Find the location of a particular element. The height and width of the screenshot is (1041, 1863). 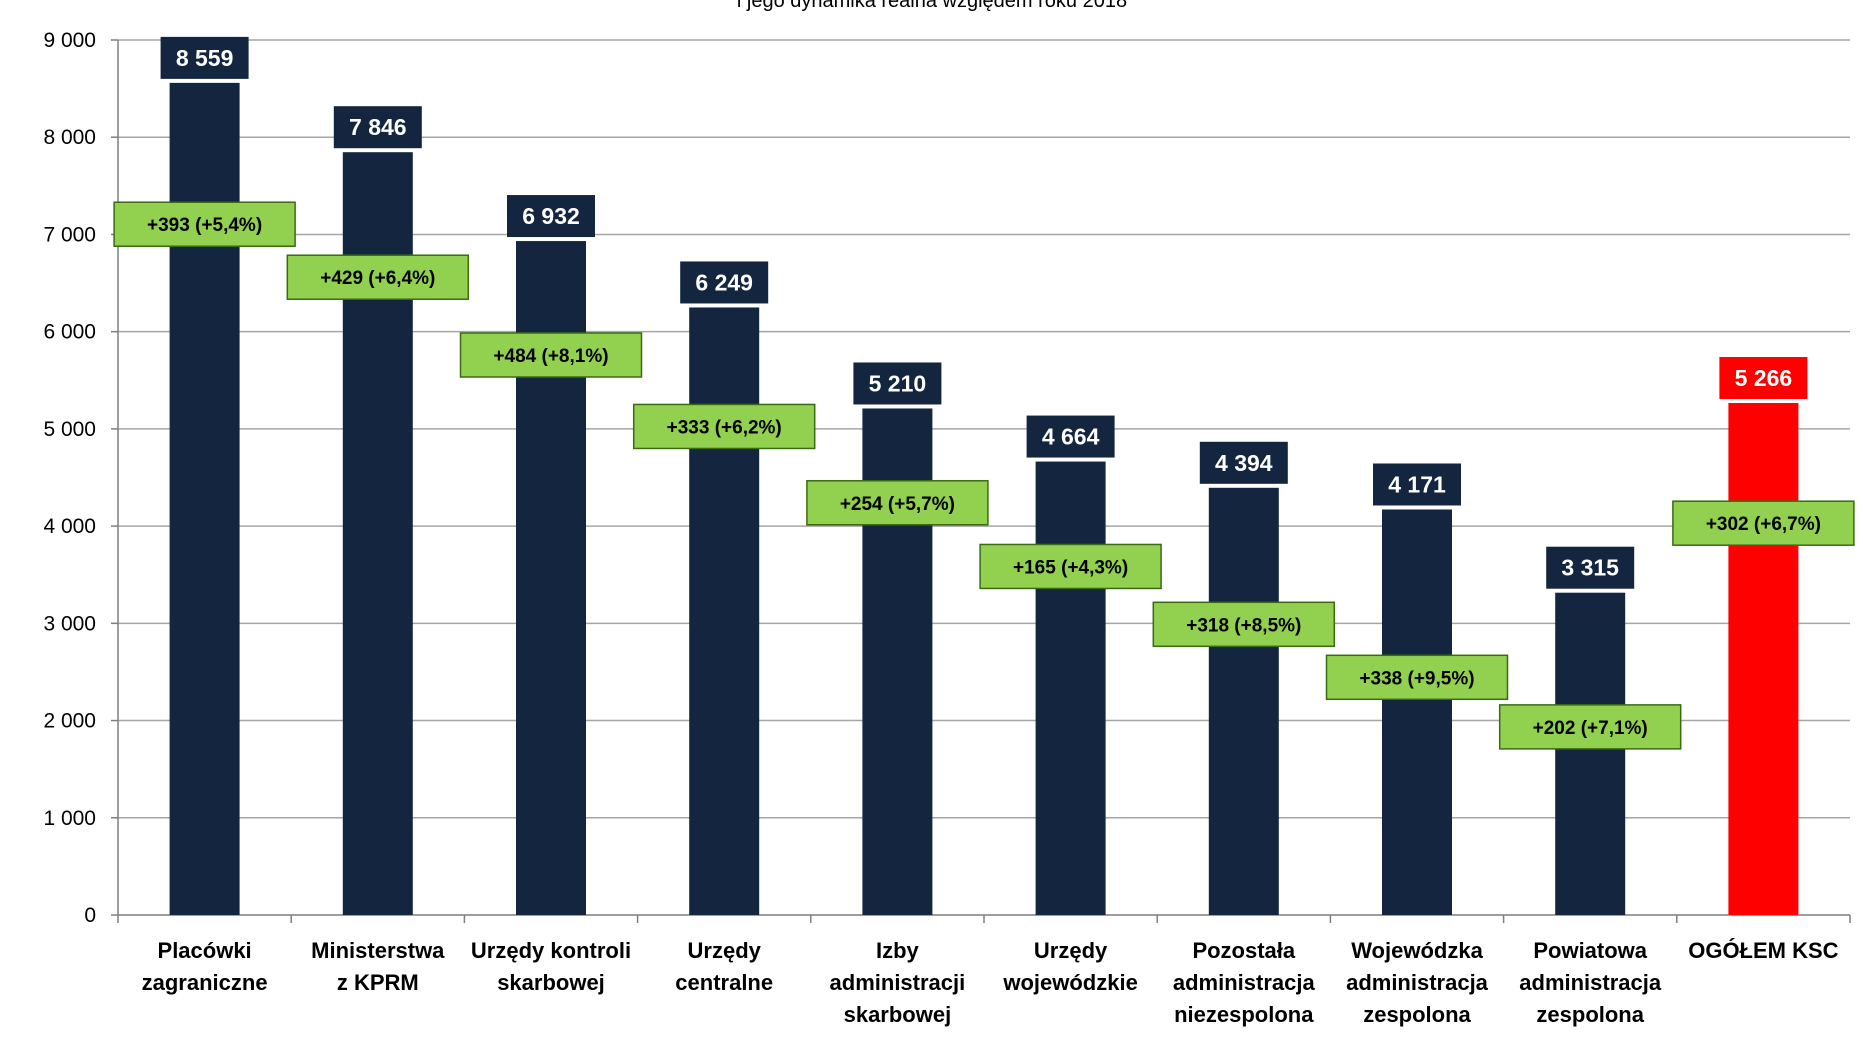

change-label: +429 (+6,4%) is located at coordinates (377, 278).